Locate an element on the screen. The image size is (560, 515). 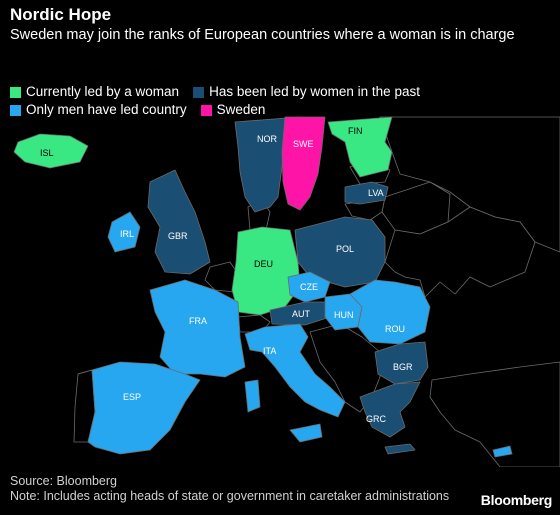
chart-title: Nordic Hope is located at coordinates (61, 14).